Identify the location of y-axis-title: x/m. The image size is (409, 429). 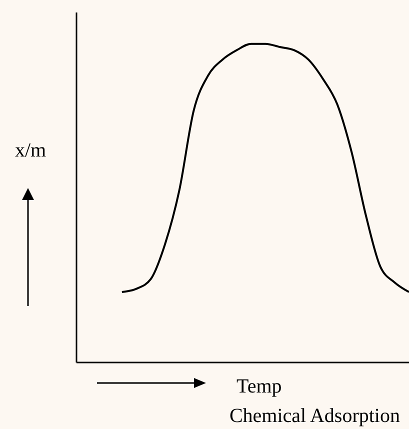
(30, 151).